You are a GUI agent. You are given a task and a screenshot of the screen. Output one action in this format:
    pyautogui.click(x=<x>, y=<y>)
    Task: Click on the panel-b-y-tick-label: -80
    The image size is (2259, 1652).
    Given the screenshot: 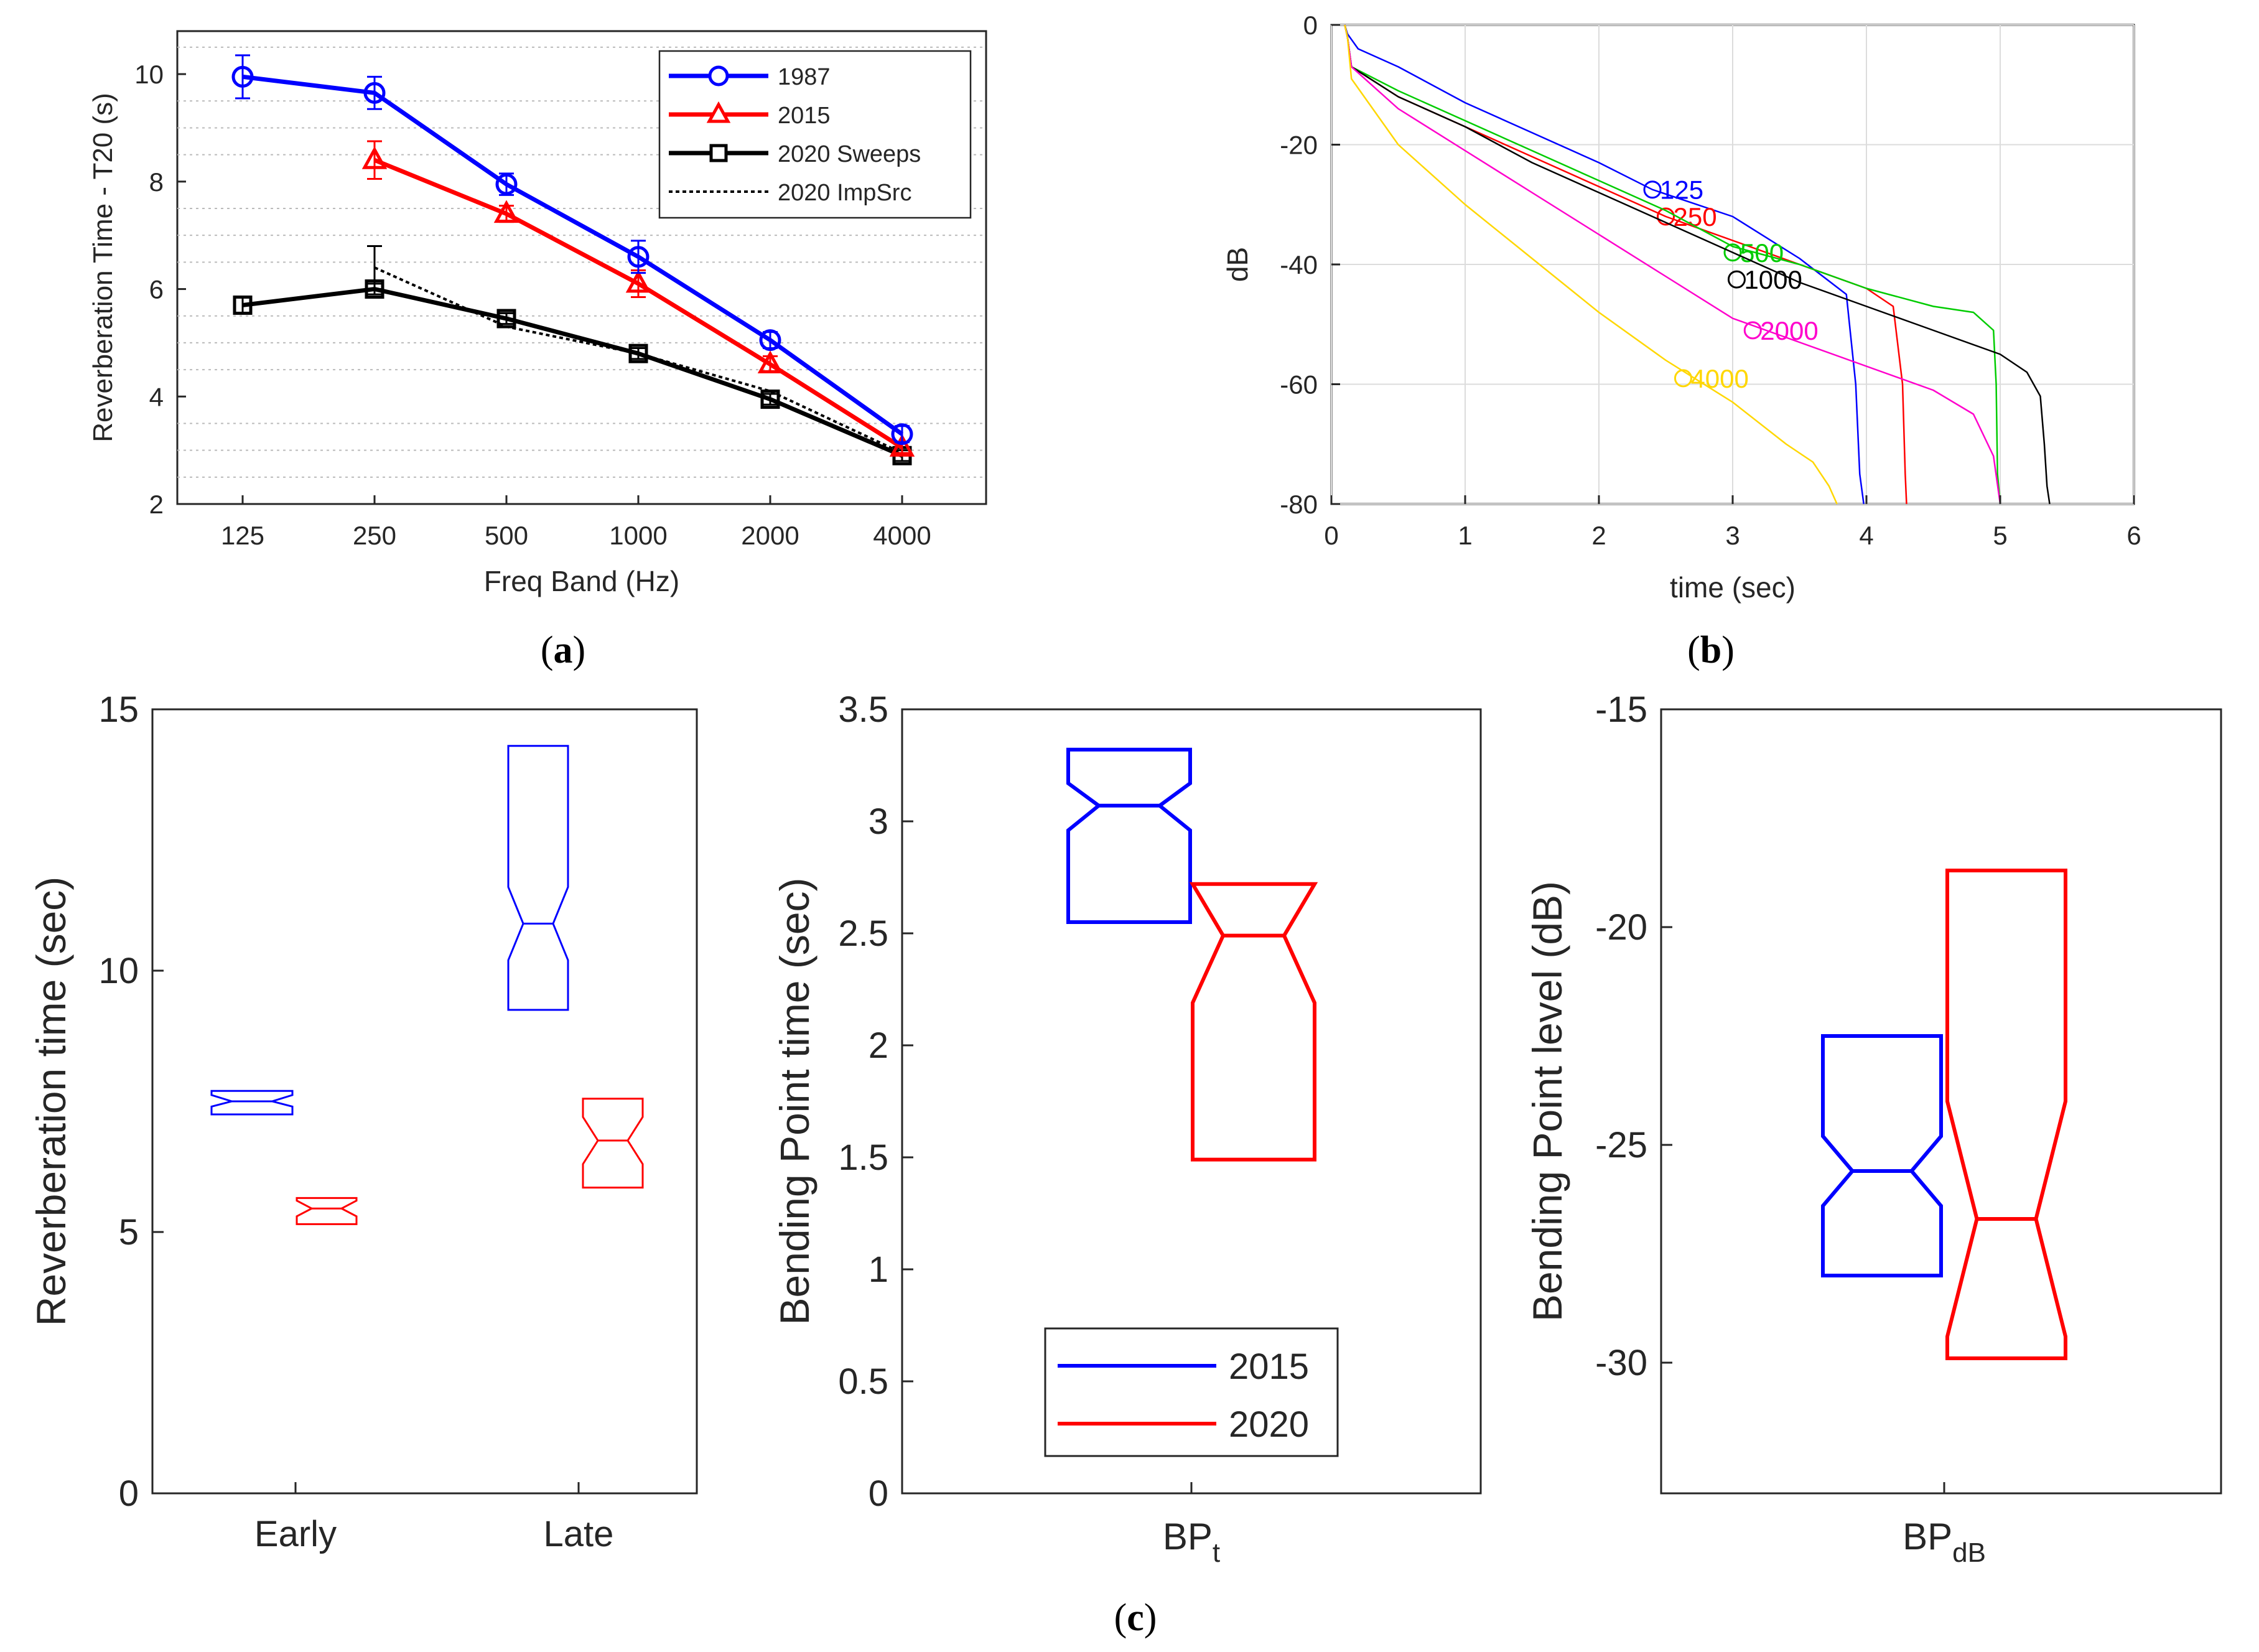 What is the action you would take?
    pyautogui.click(x=1299, y=504)
    